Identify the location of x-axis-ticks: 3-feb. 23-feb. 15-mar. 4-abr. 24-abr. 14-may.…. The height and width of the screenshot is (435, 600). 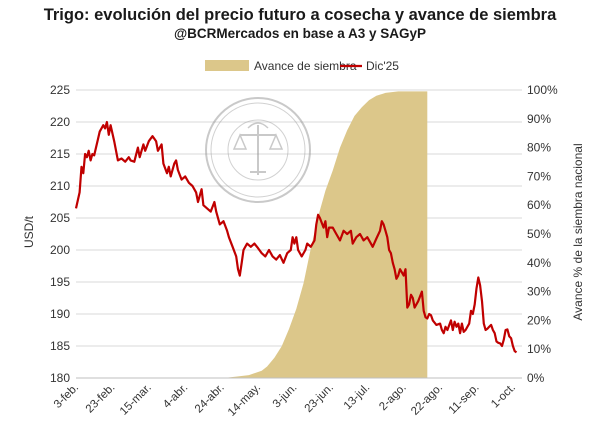
(285, 400).